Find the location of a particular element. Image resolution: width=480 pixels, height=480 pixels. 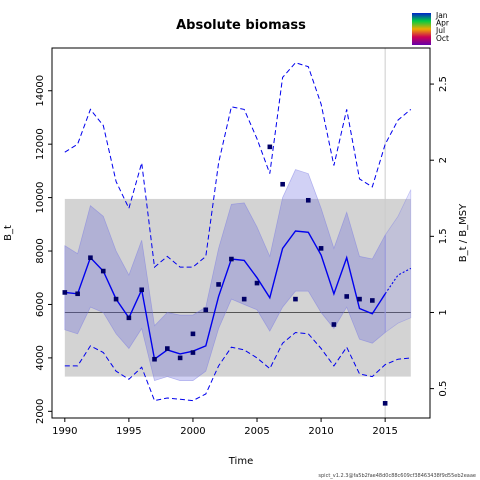

y-tick-label: 6000 is located at coordinates (40, 304).